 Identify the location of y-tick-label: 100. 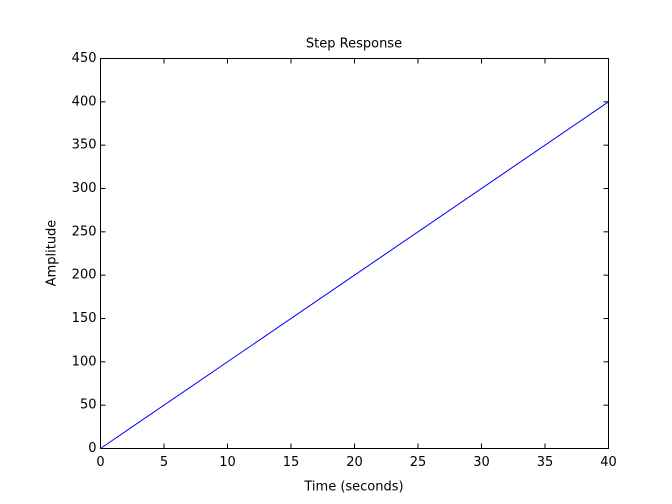
(84, 361).